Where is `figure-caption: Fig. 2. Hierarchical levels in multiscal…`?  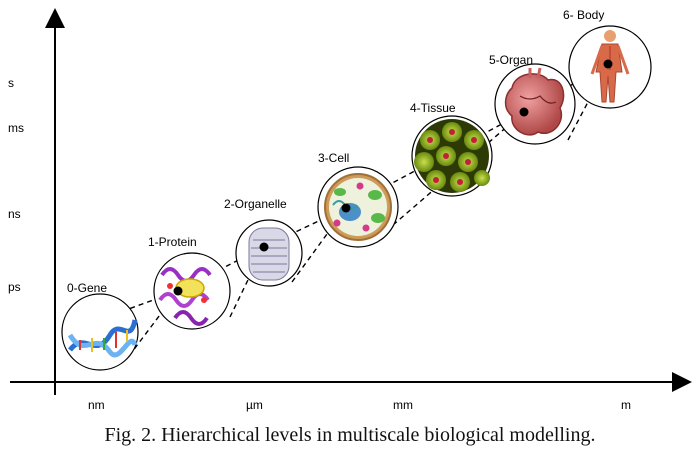 figure-caption: Fig. 2. Hierarchical levels in multiscal… is located at coordinates (350, 435).